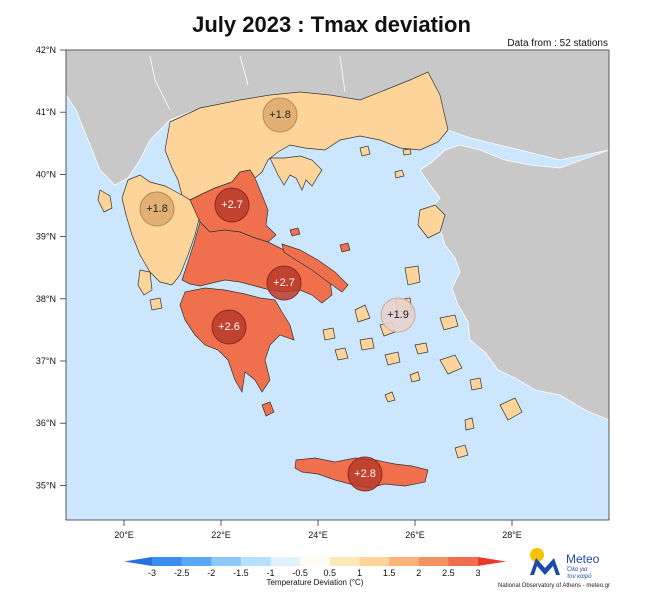  Describe the element at coordinates (46, 485) in the screenshot. I see `lat-tick-label: 35°N` at that location.